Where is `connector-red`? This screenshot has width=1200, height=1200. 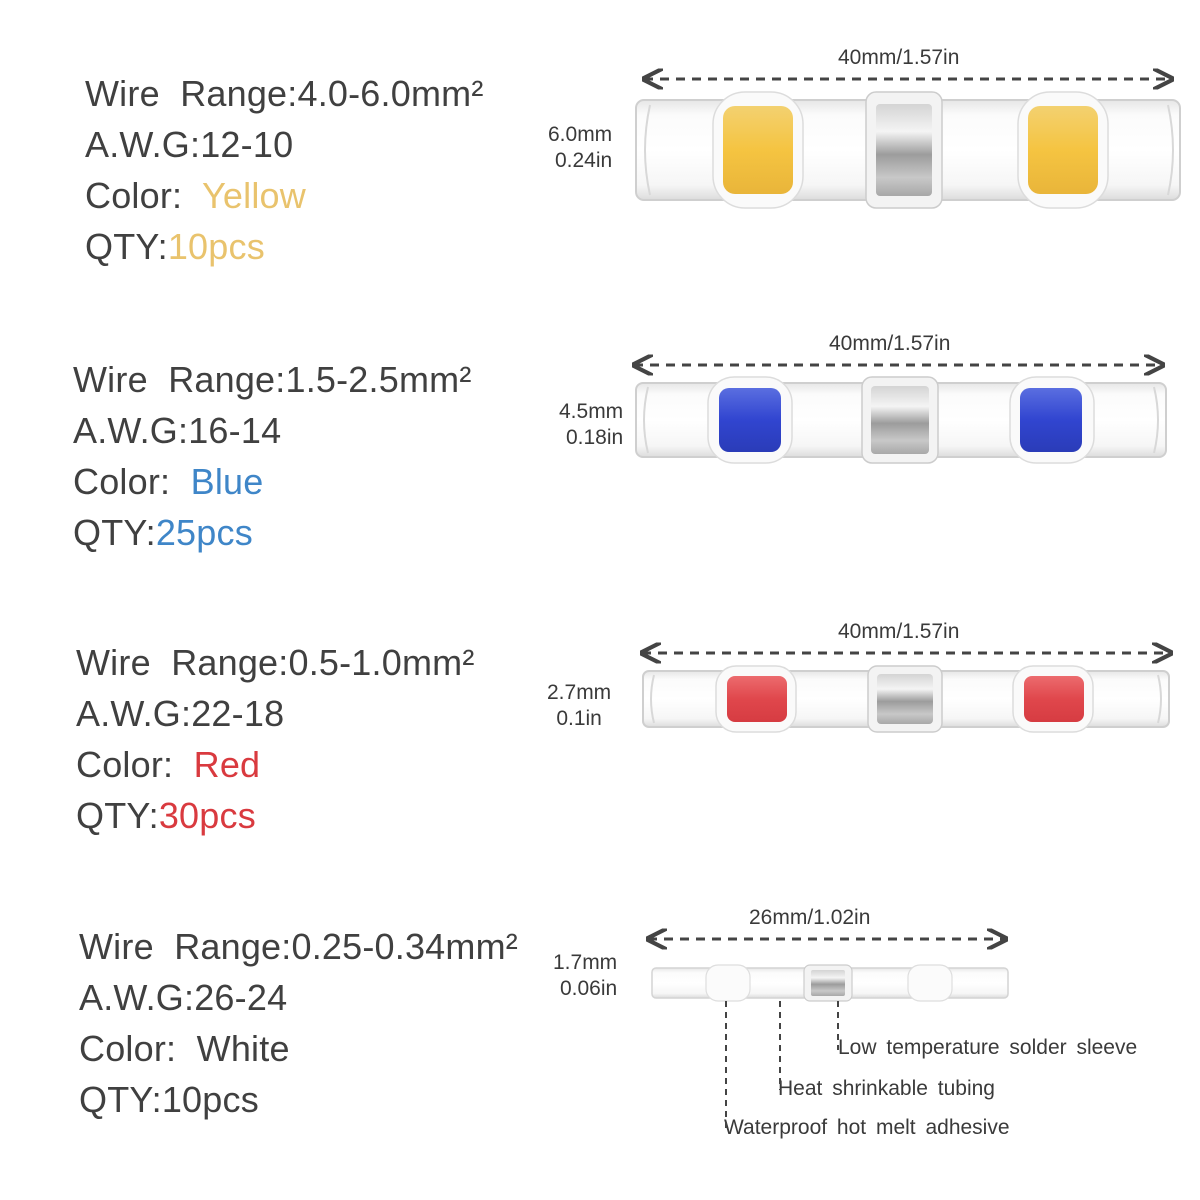 connector-red is located at coordinates (906, 699).